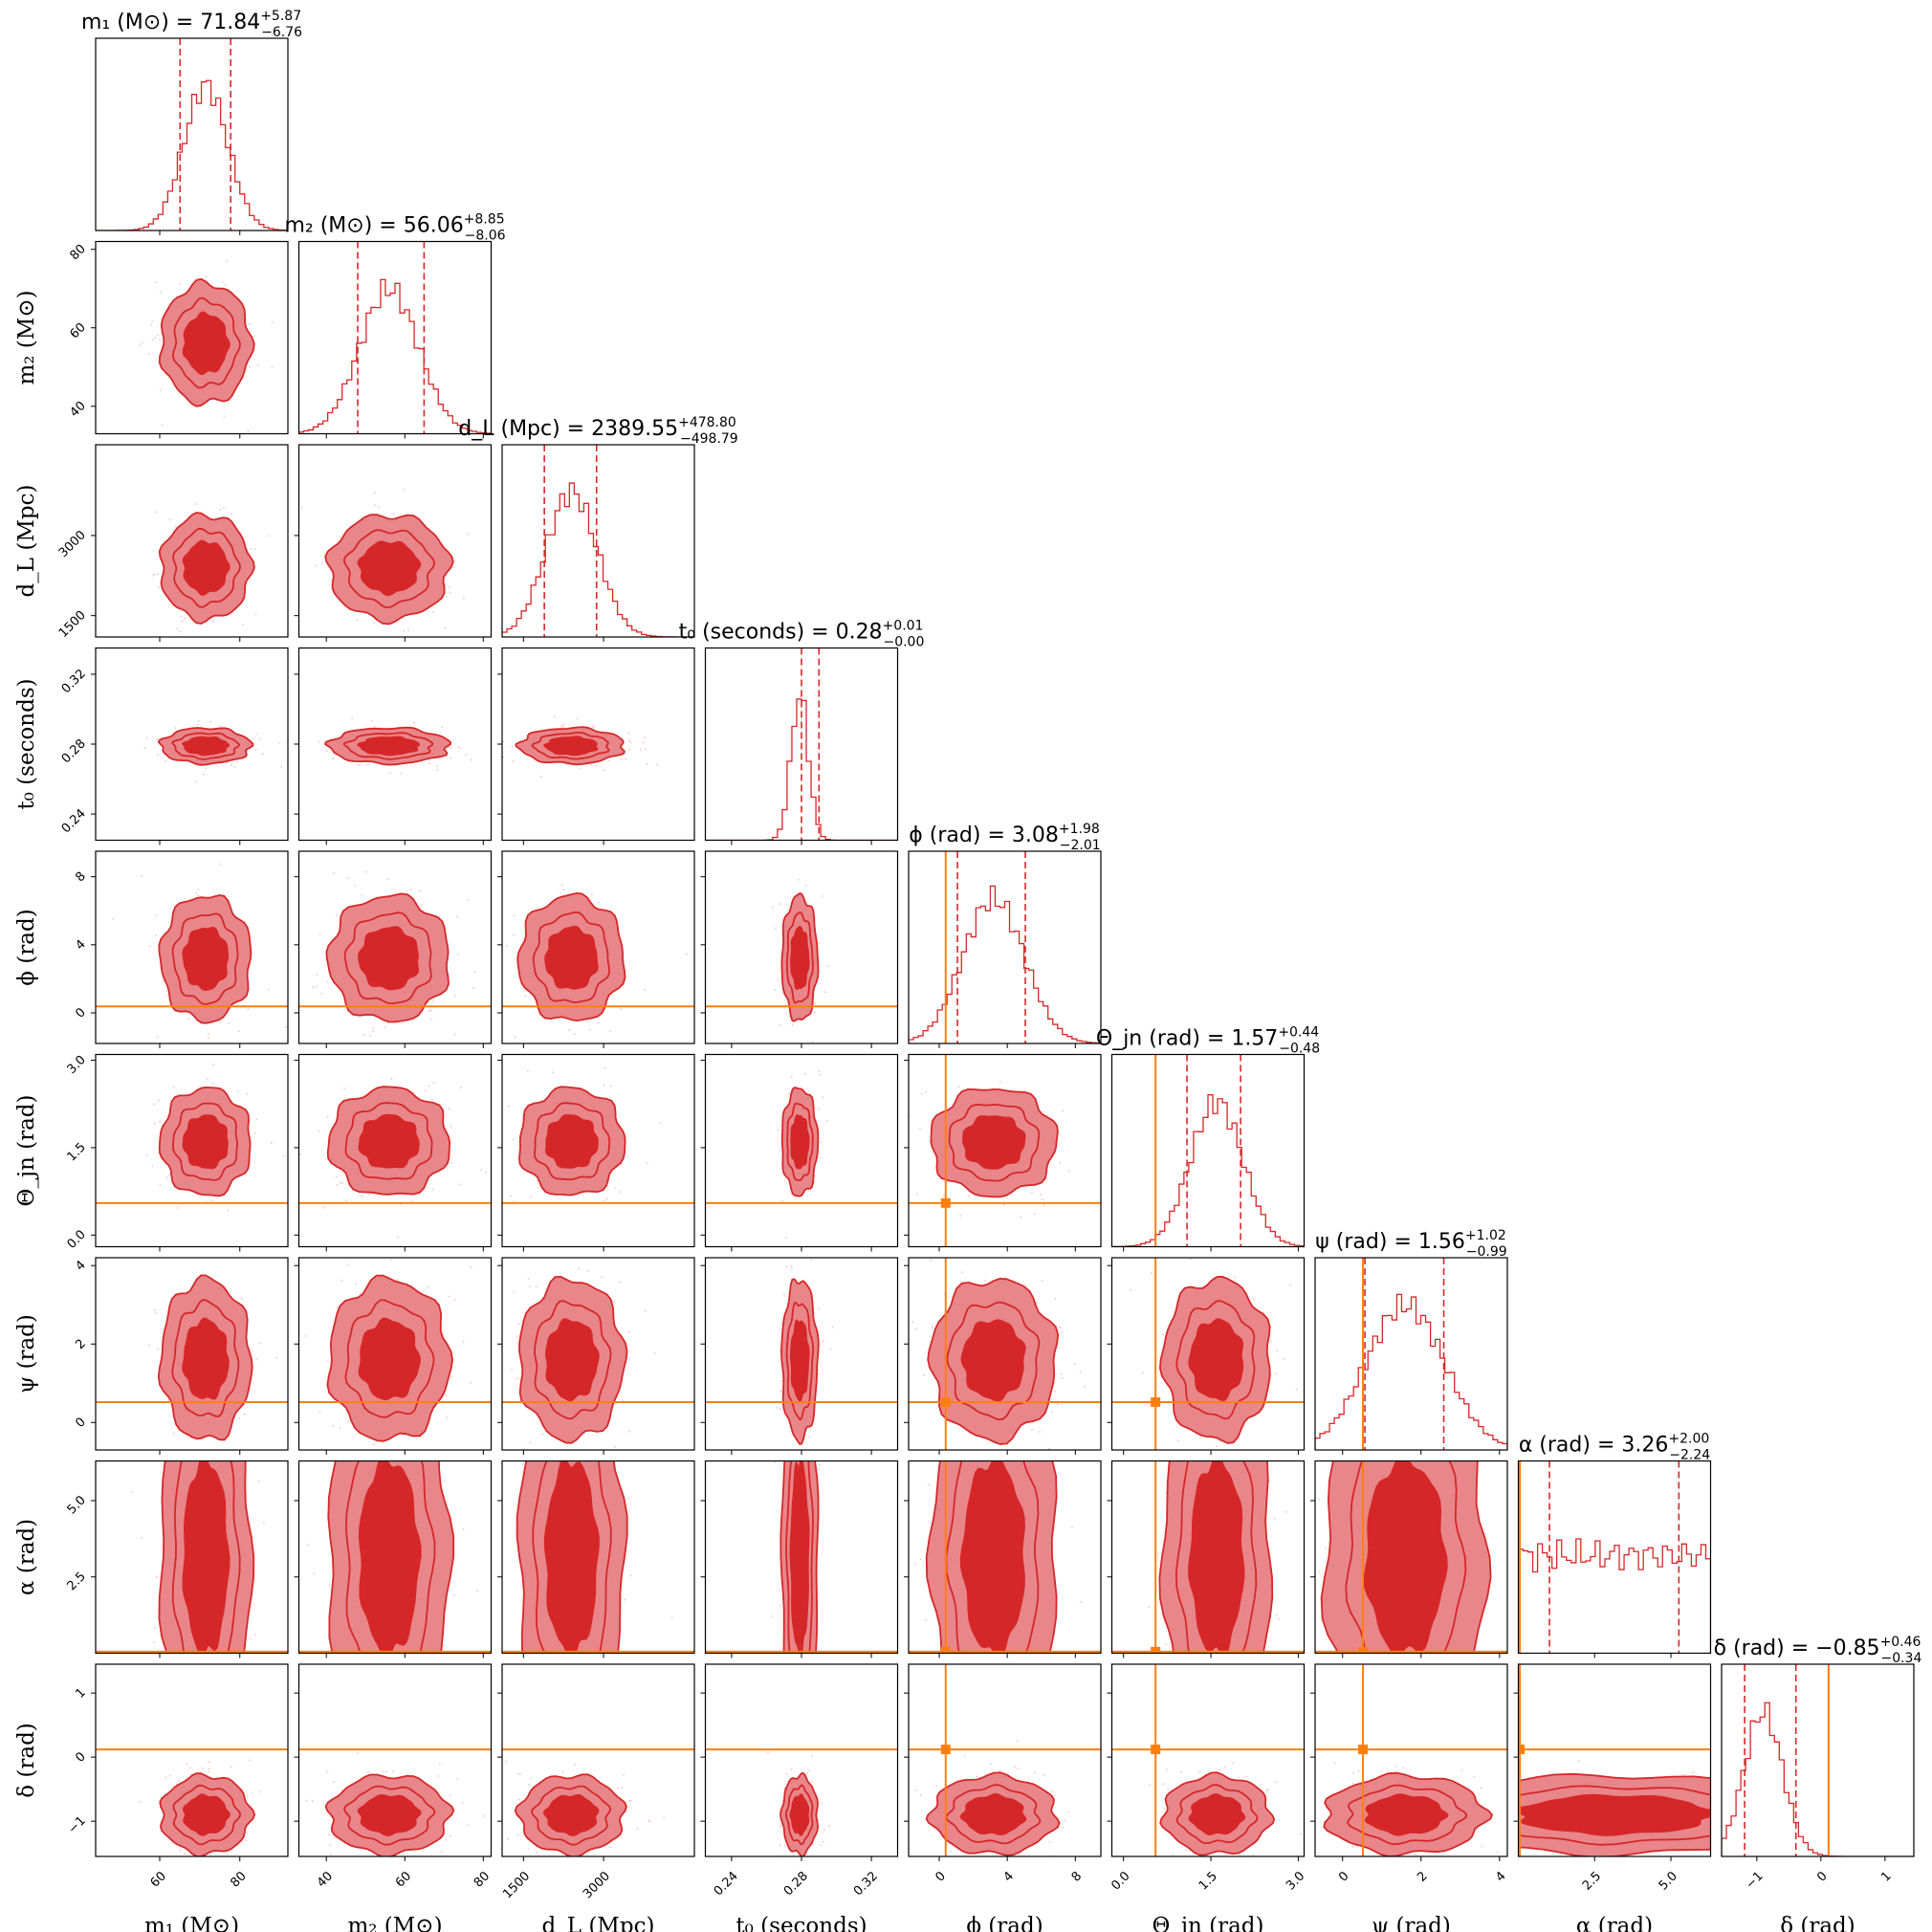 This screenshot has width=1932, height=1932. Describe the element at coordinates (1208, 1881) in the screenshot. I see `x-tick-label: 1.5` at that location.